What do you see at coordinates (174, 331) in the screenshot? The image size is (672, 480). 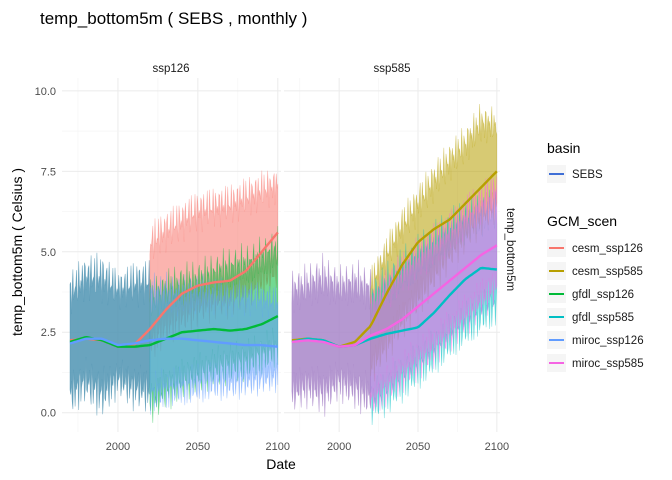 I see `trend-line-gfdl_ssp126` at bounding box center [174, 331].